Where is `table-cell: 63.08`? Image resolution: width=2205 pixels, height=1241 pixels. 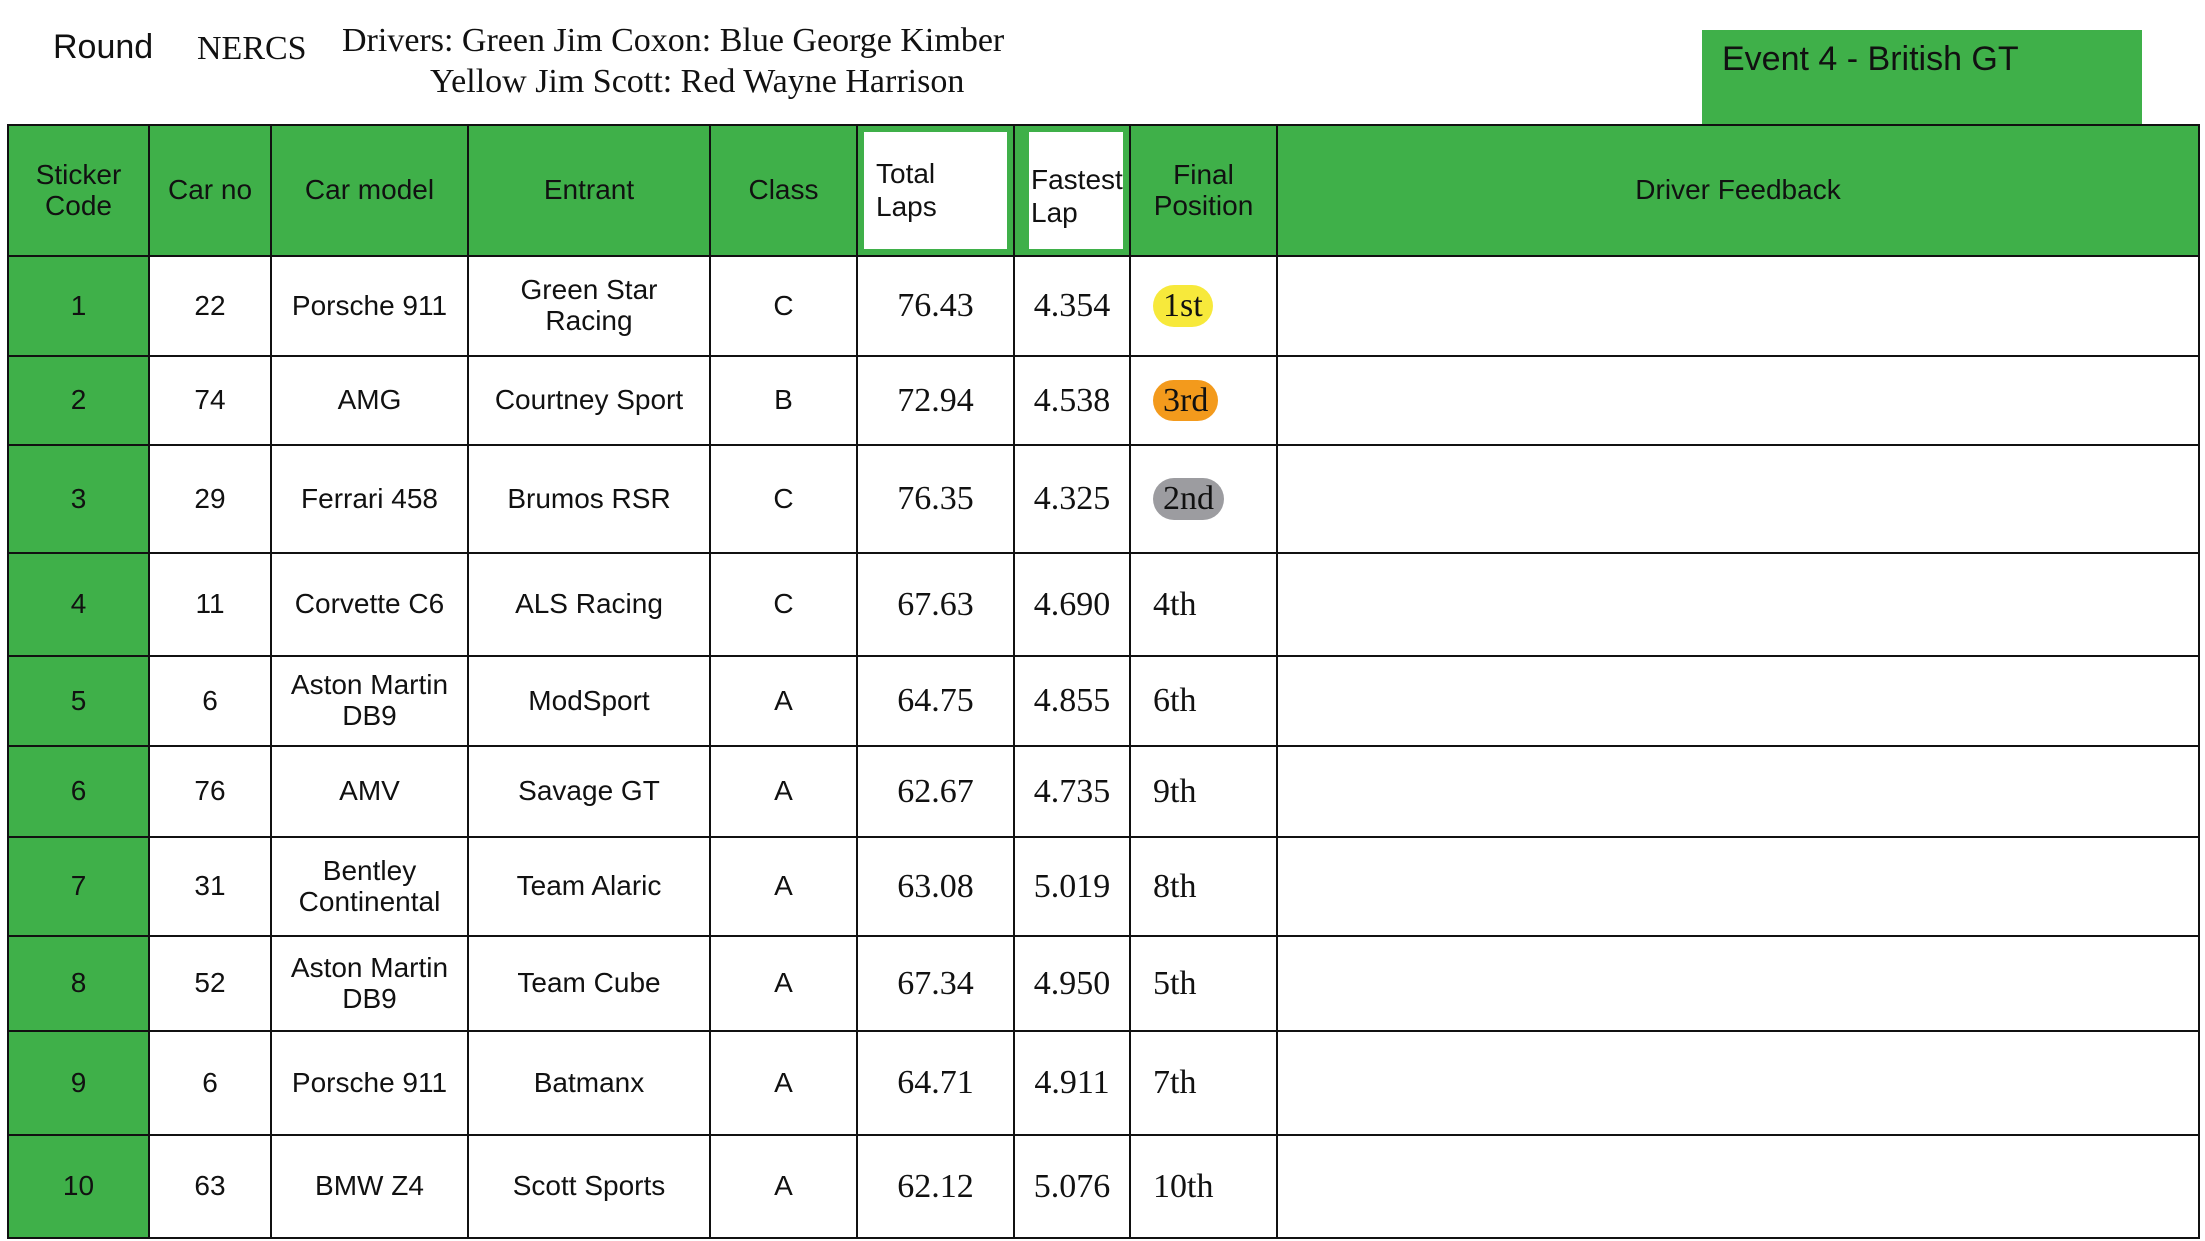
table-cell: 63.08 is located at coordinates (935, 886).